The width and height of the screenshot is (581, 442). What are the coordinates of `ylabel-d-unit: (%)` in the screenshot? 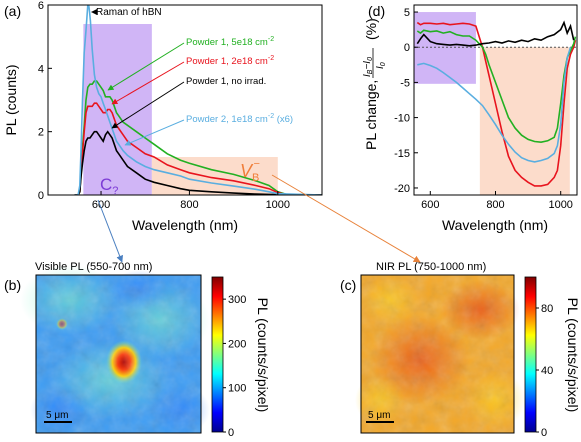 It's located at (371, 29).